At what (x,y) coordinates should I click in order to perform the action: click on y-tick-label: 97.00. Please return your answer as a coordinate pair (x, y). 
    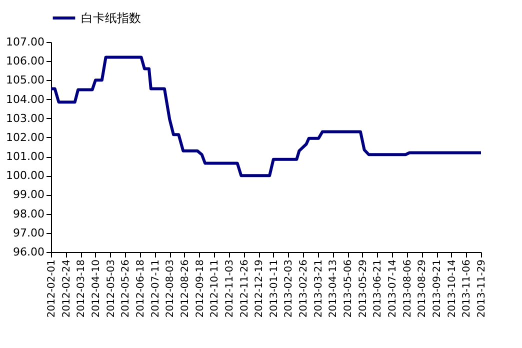
    Looking at the image, I should click on (28, 233).